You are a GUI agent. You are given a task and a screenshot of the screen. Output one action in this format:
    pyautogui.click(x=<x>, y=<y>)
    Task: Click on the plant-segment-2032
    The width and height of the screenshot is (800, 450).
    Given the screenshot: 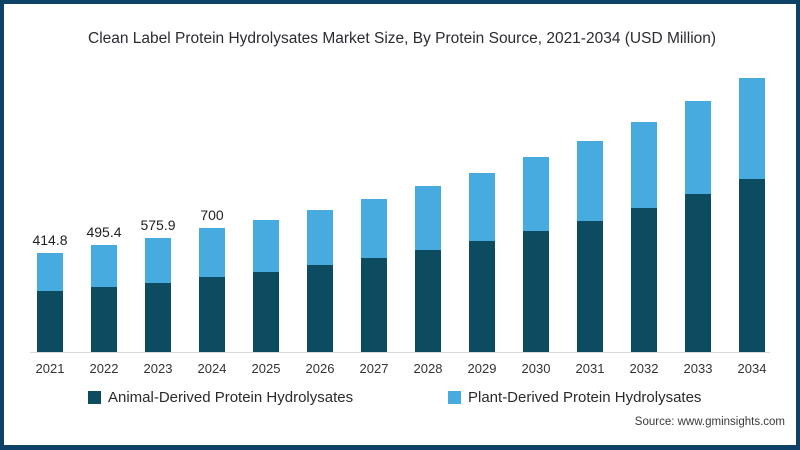 What is the action you would take?
    pyautogui.click(x=644, y=165)
    